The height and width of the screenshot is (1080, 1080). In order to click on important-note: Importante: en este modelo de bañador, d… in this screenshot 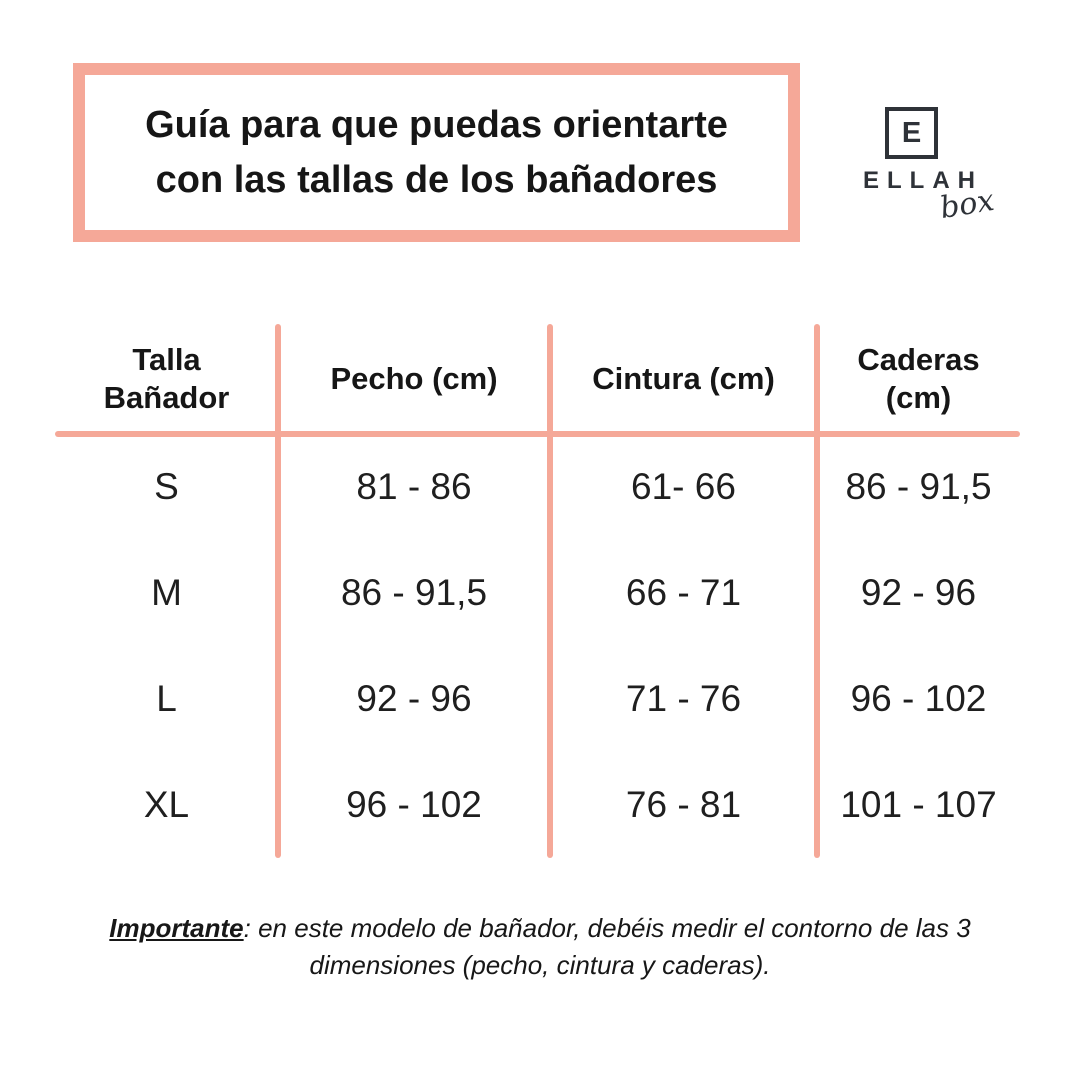, I will do `click(540, 947)`.